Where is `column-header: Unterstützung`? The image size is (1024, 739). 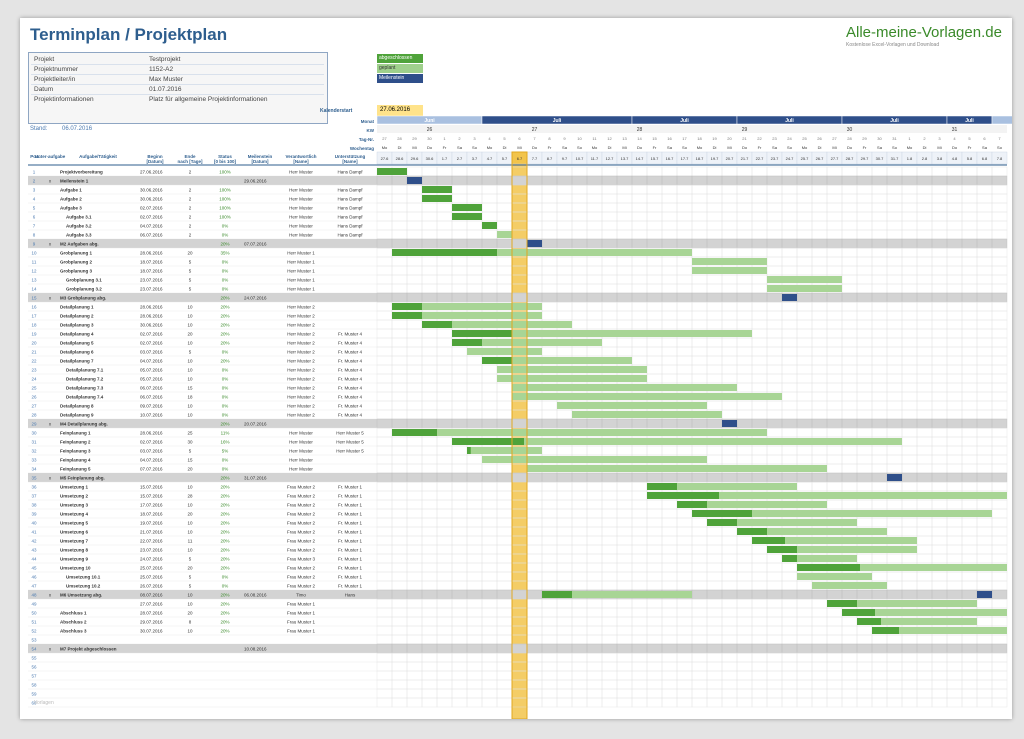
column-header: Unterstützung is located at coordinates (350, 156).